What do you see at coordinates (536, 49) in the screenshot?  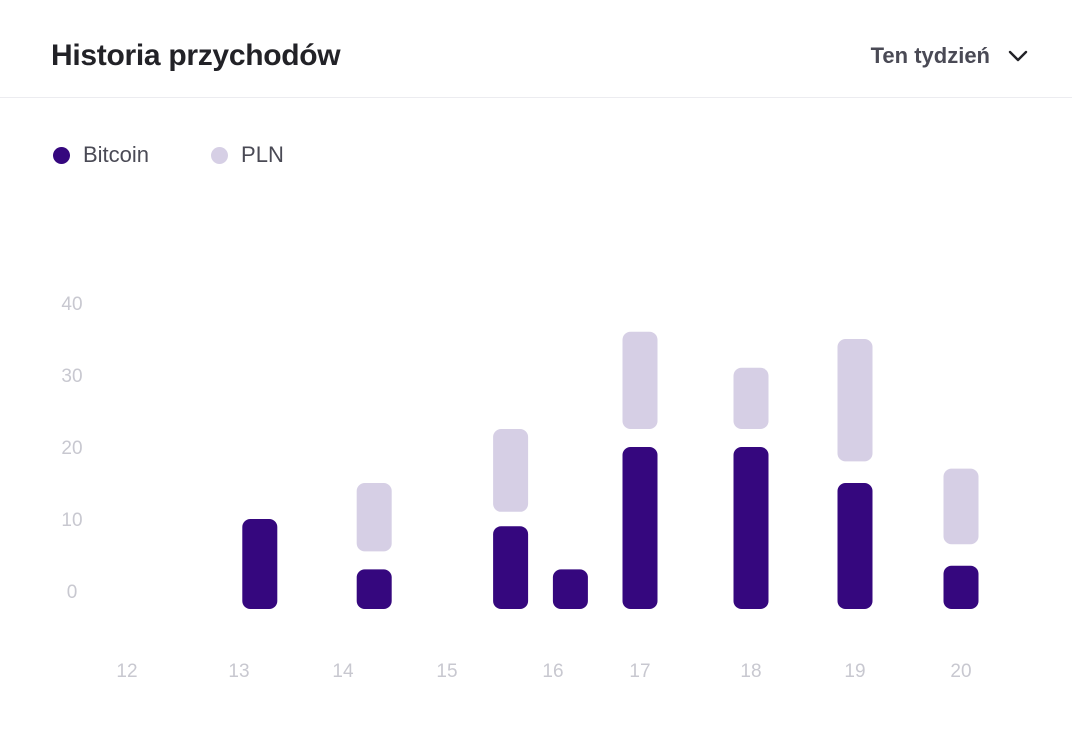 I see `card-header: Historia przychodów Ten tydzień` at bounding box center [536, 49].